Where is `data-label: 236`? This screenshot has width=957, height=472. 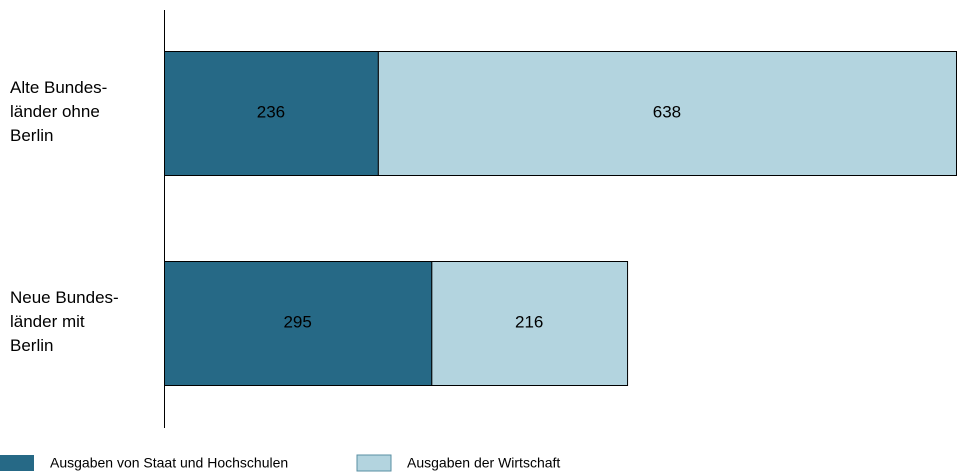
data-label: 236 is located at coordinates (271, 111).